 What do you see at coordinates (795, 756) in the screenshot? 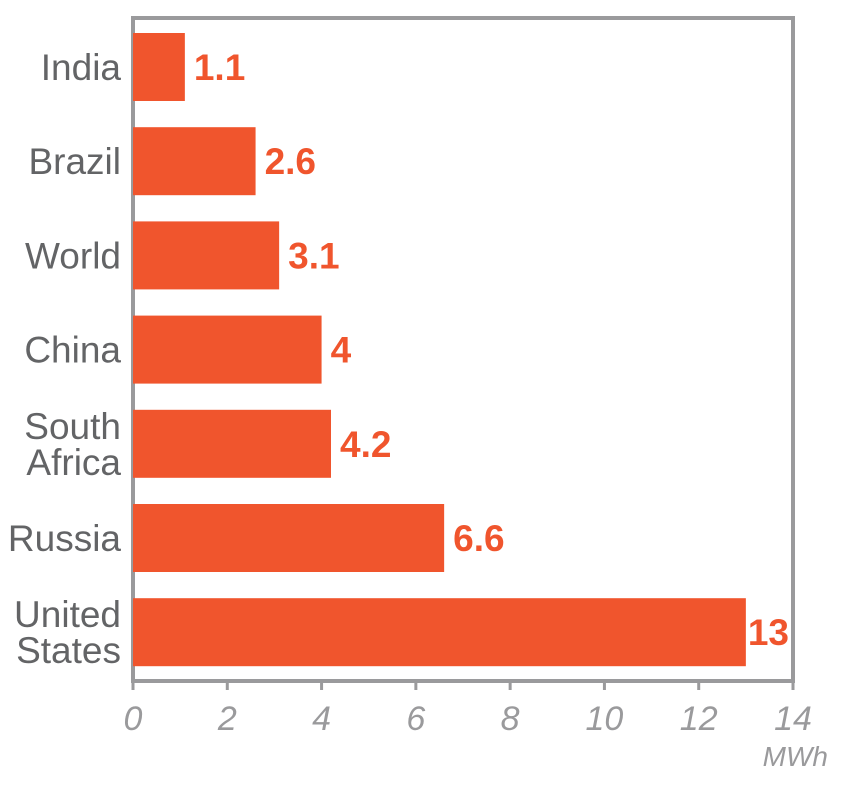
I see `x-axis-unit-label: MWh` at bounding box center [795, 756].